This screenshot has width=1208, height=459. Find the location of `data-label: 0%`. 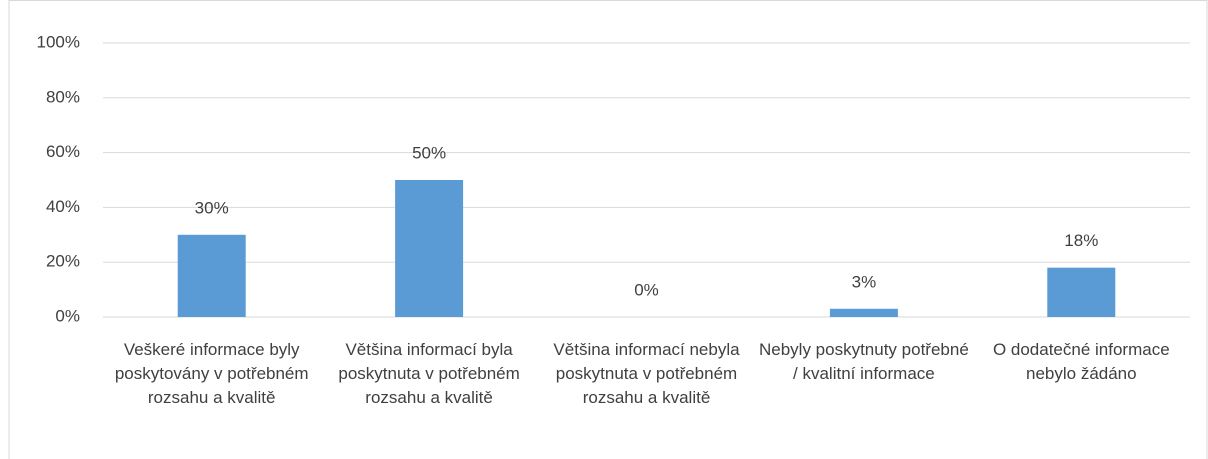

data-label: 0% is located at coordinates (646, 289).